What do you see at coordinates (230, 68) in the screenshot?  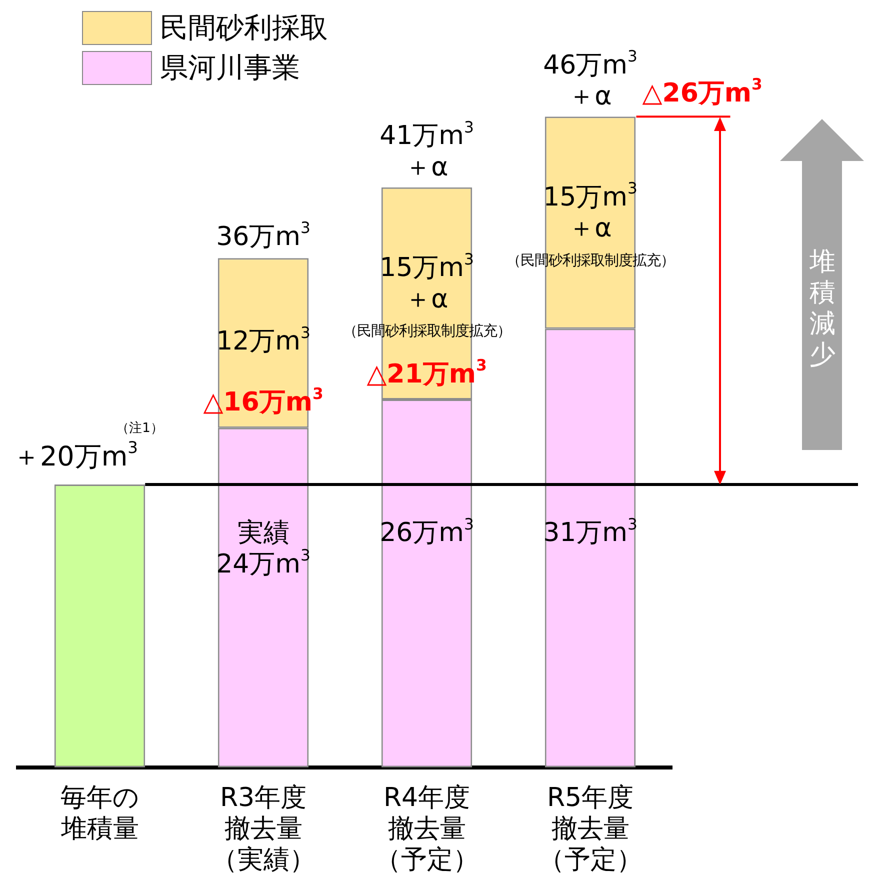 I see `legend-label: 県河川事業` at bounding box center [230, 68].